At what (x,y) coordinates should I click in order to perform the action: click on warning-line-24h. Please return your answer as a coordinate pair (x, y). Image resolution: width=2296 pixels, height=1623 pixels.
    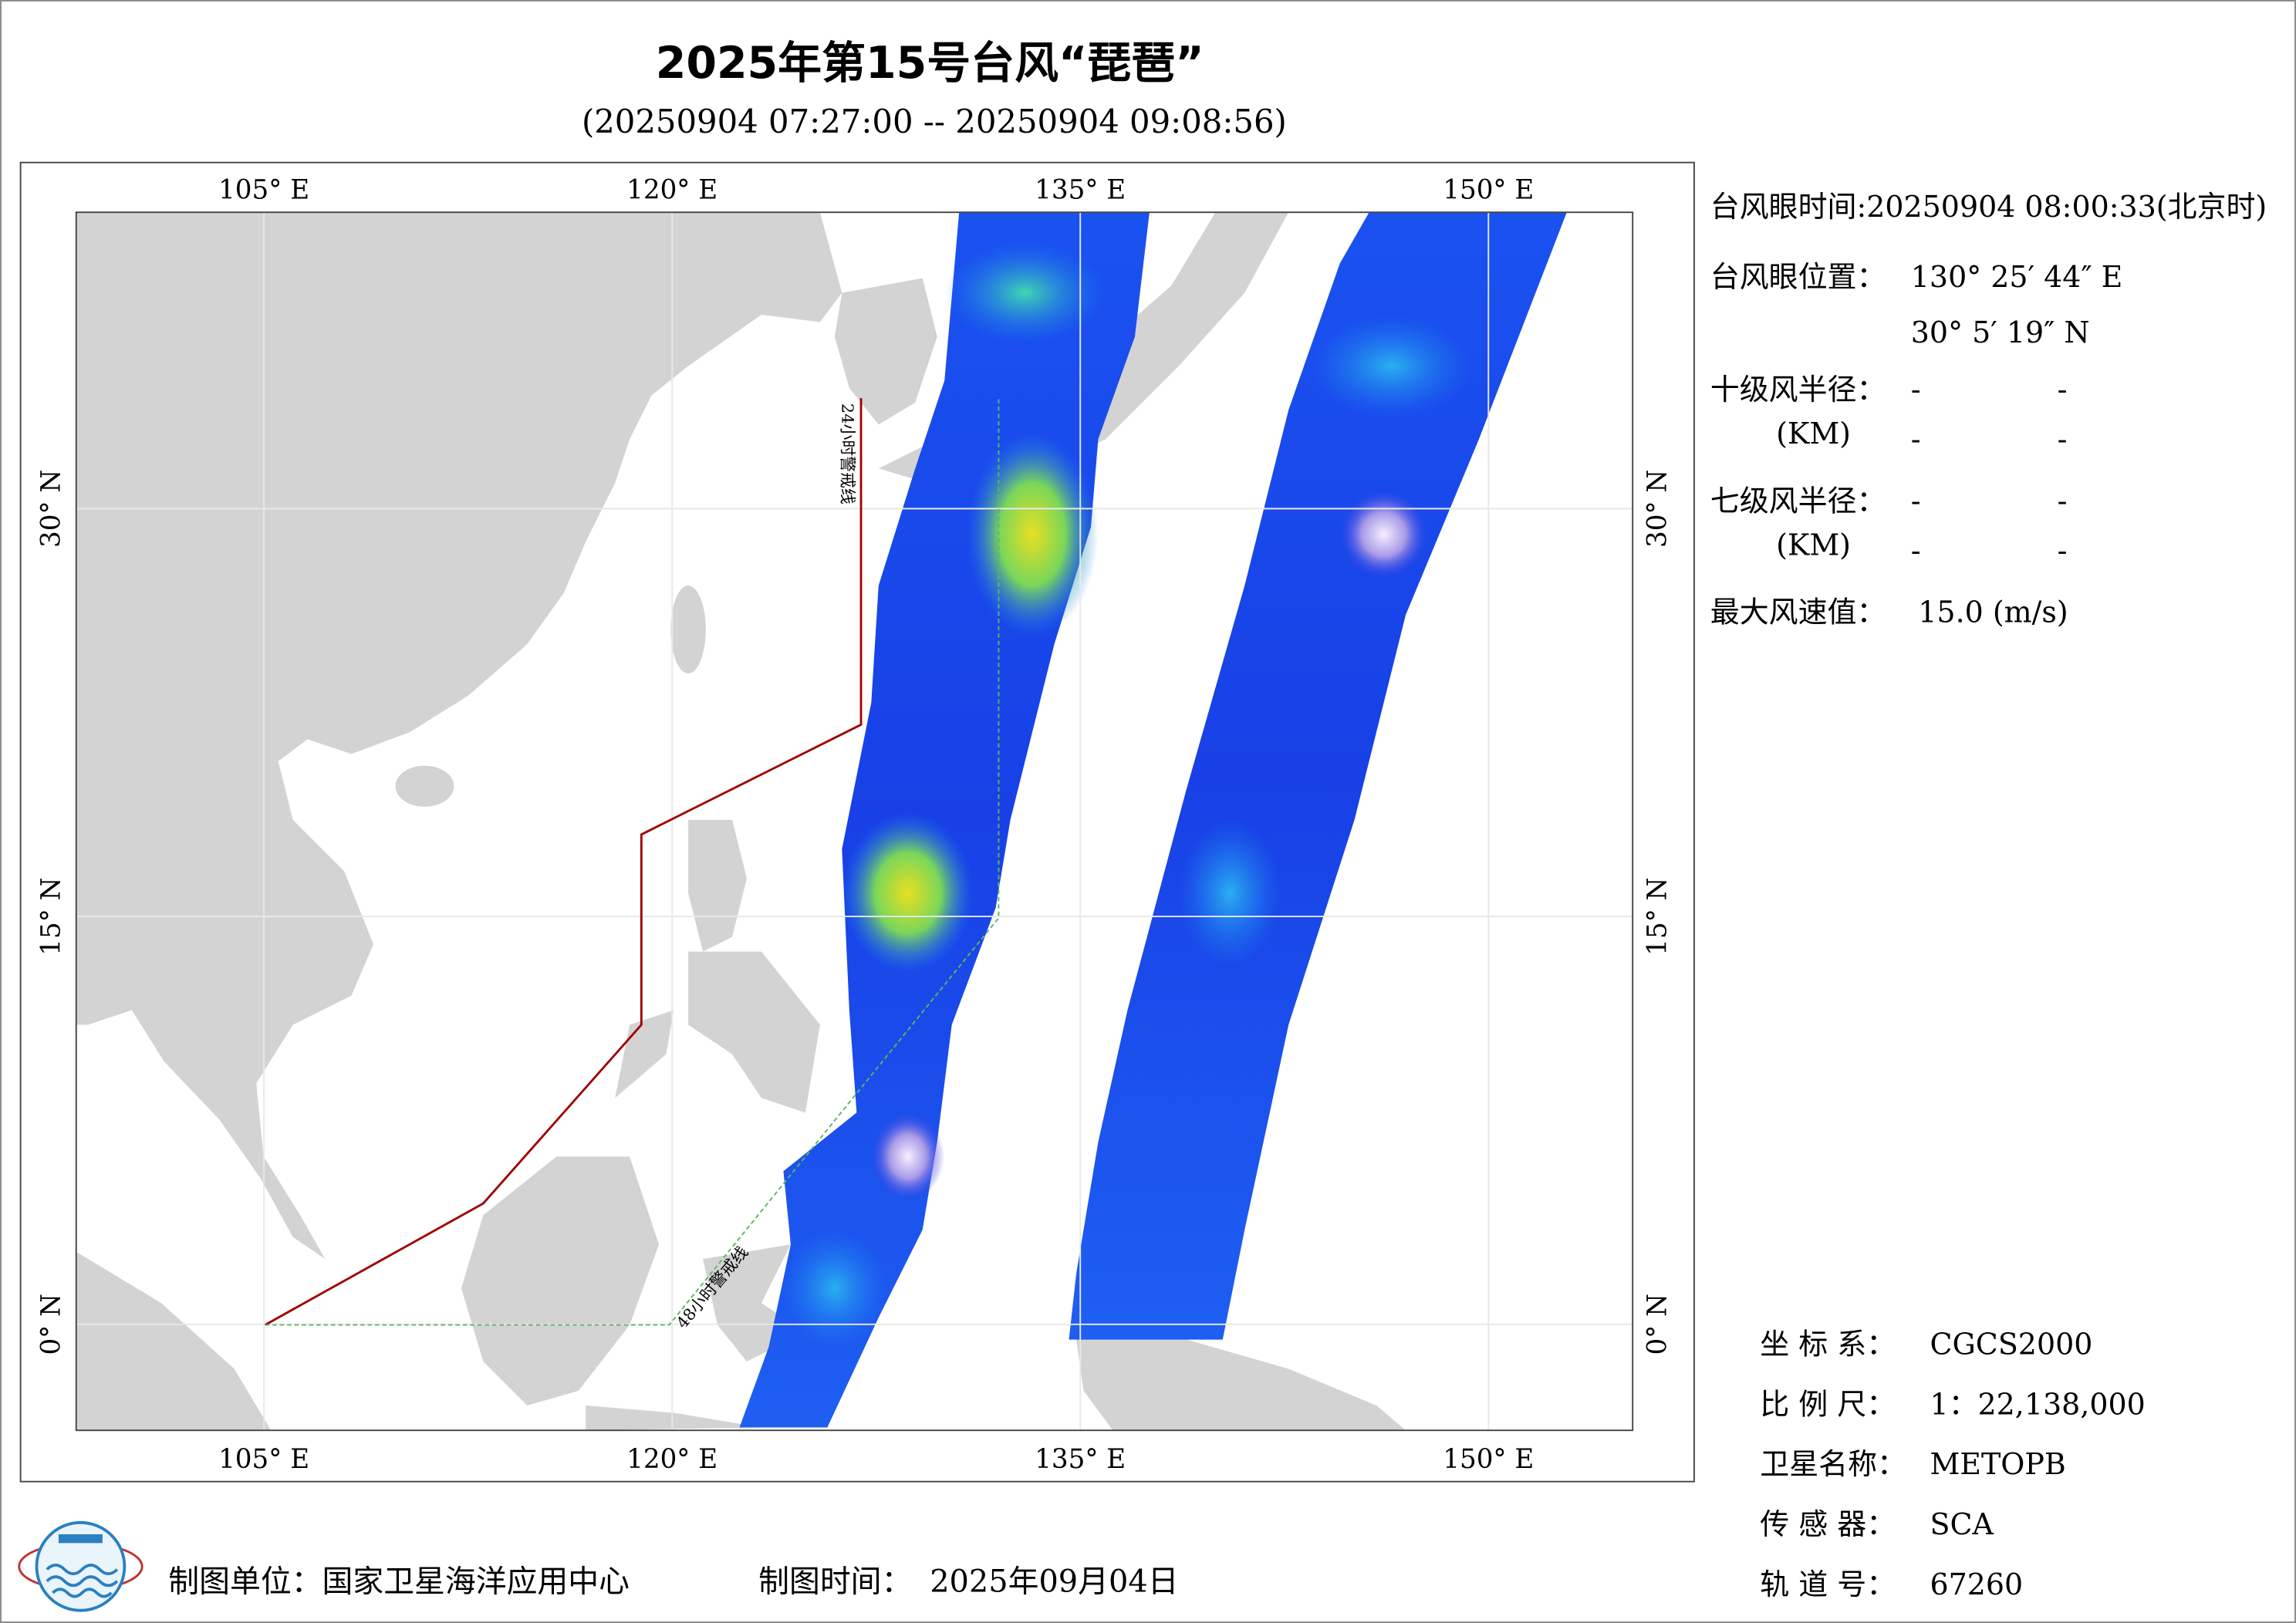
    Looking at the image, I should click on (563, 862).